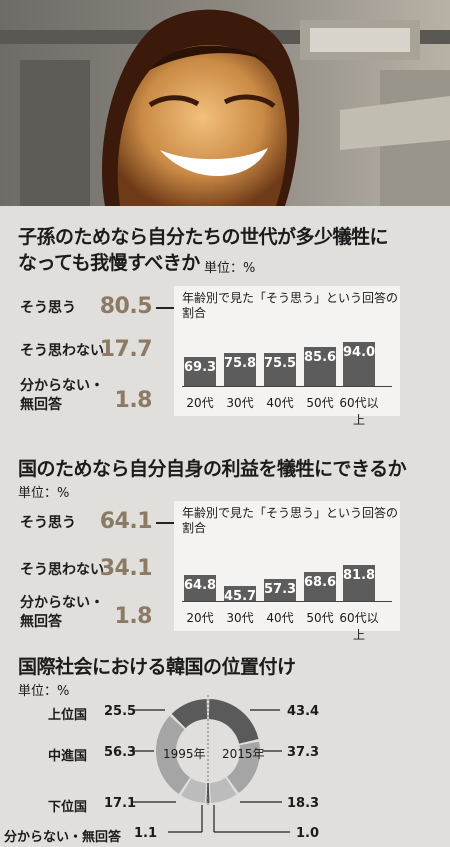 The height and width of the screenshot is (847, 450). Describe the element at coordinates (320, 618) in the screenshot. I see `chart2-age-category: 50代` at that location.